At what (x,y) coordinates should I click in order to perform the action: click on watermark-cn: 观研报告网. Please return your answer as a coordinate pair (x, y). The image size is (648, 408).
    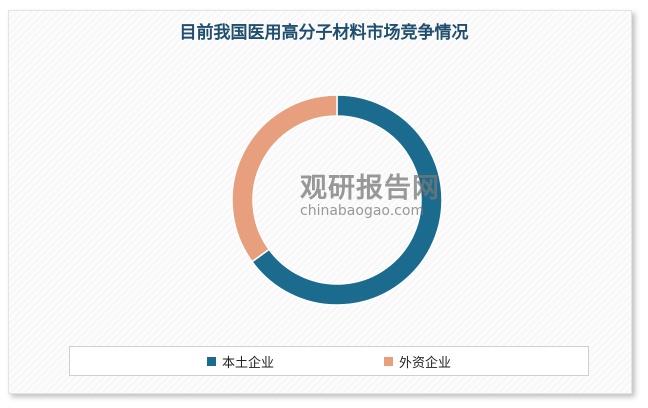
    Looking at the image, I should click on (370, 188).